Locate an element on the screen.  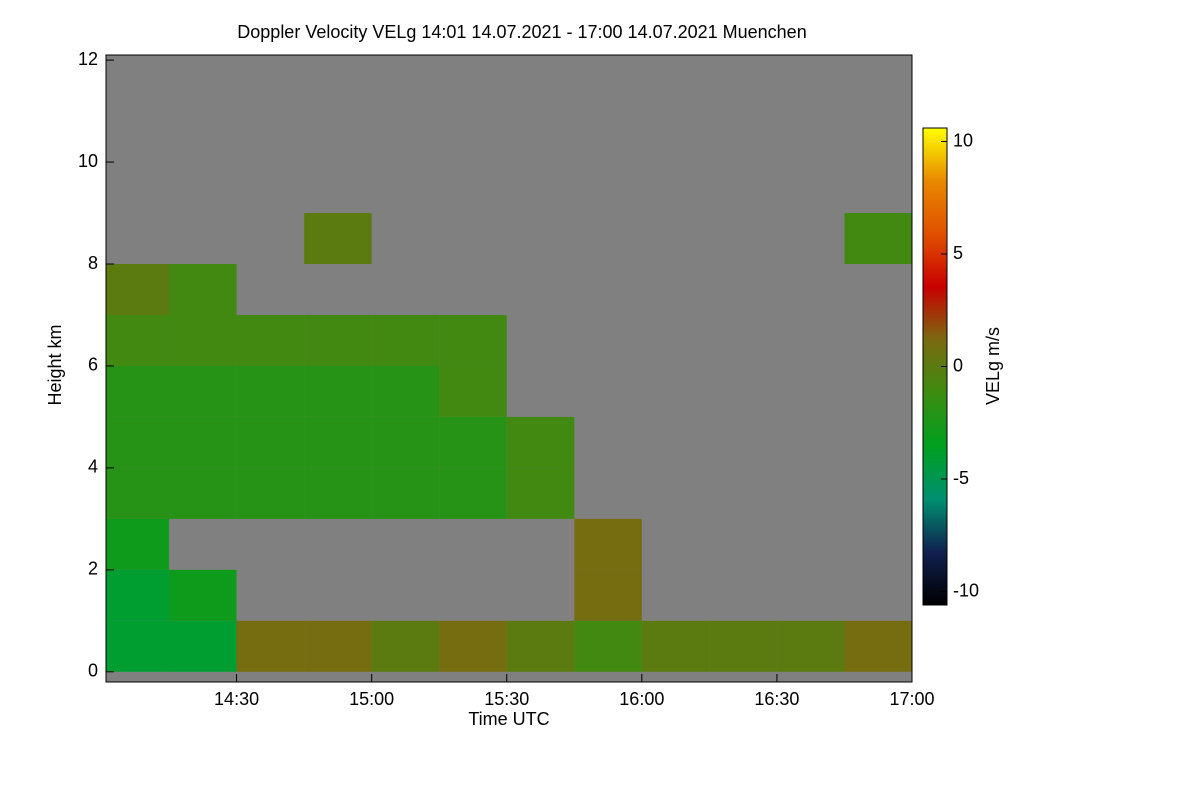
y-tick-label: 2 is located at coordinates (93, 569).